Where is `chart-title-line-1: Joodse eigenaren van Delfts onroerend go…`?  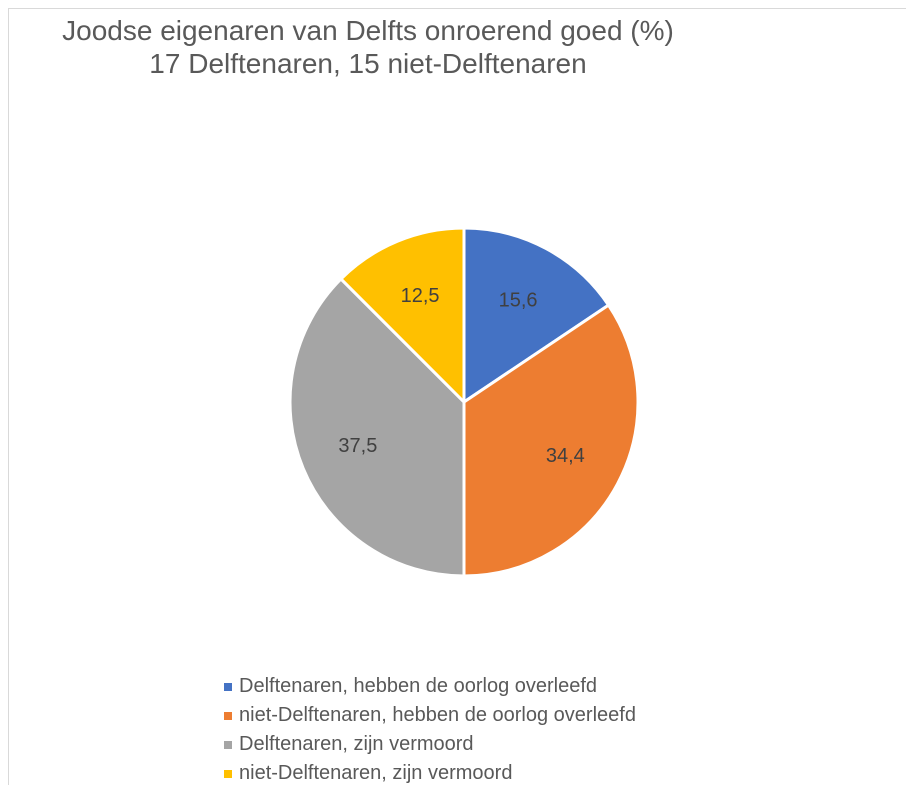
chart-title-line-1: Joodse eigenaren van Delfts onroerend go… is located at coordinates (368, 30).